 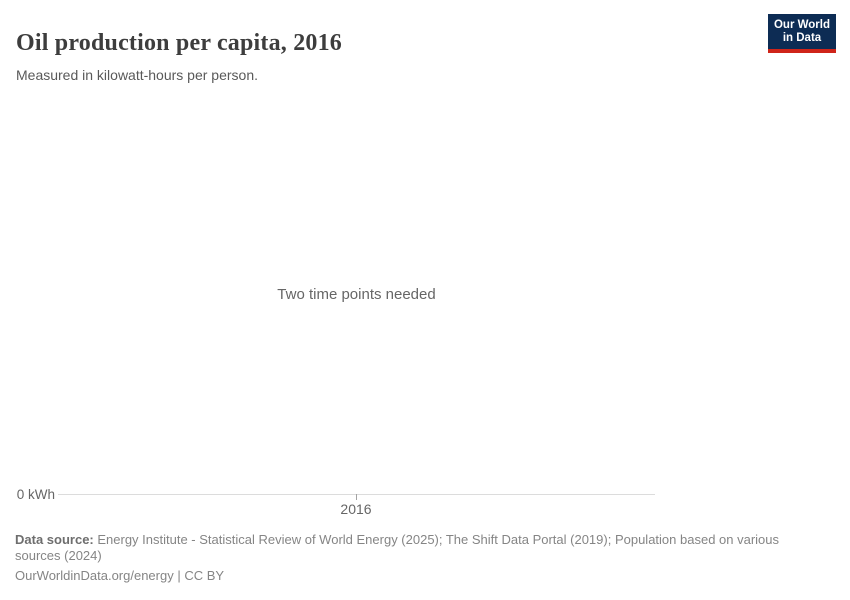 What do you see at coordinates (54, 539) in the screenshot?
I see `data-source-label: Data source:` at bounding box center [54, 539].